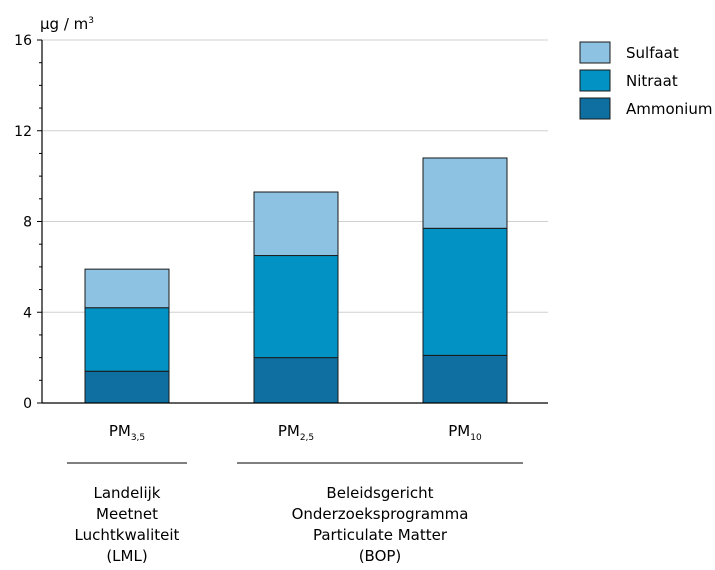 This screenshot has height=570, width=715. What do you see at coordinates (307, 438) in the screenshot?
I see `x-tick-label-subscript: 2,5` at bounding box center [307, 438].